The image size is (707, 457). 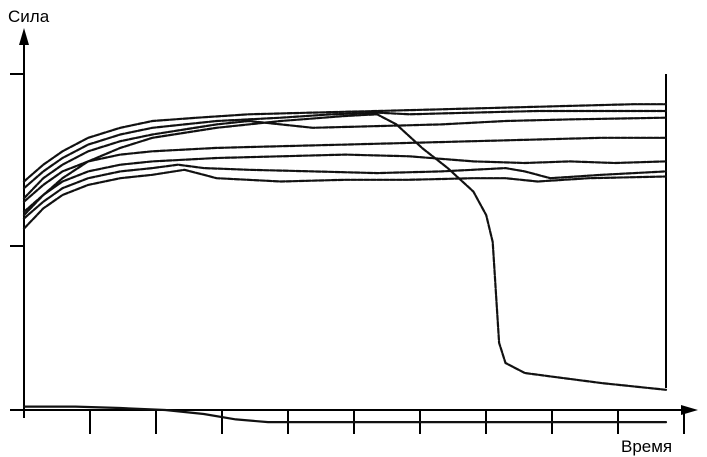 I want to click on x-axis-arrow, so click(x=689, y=410).